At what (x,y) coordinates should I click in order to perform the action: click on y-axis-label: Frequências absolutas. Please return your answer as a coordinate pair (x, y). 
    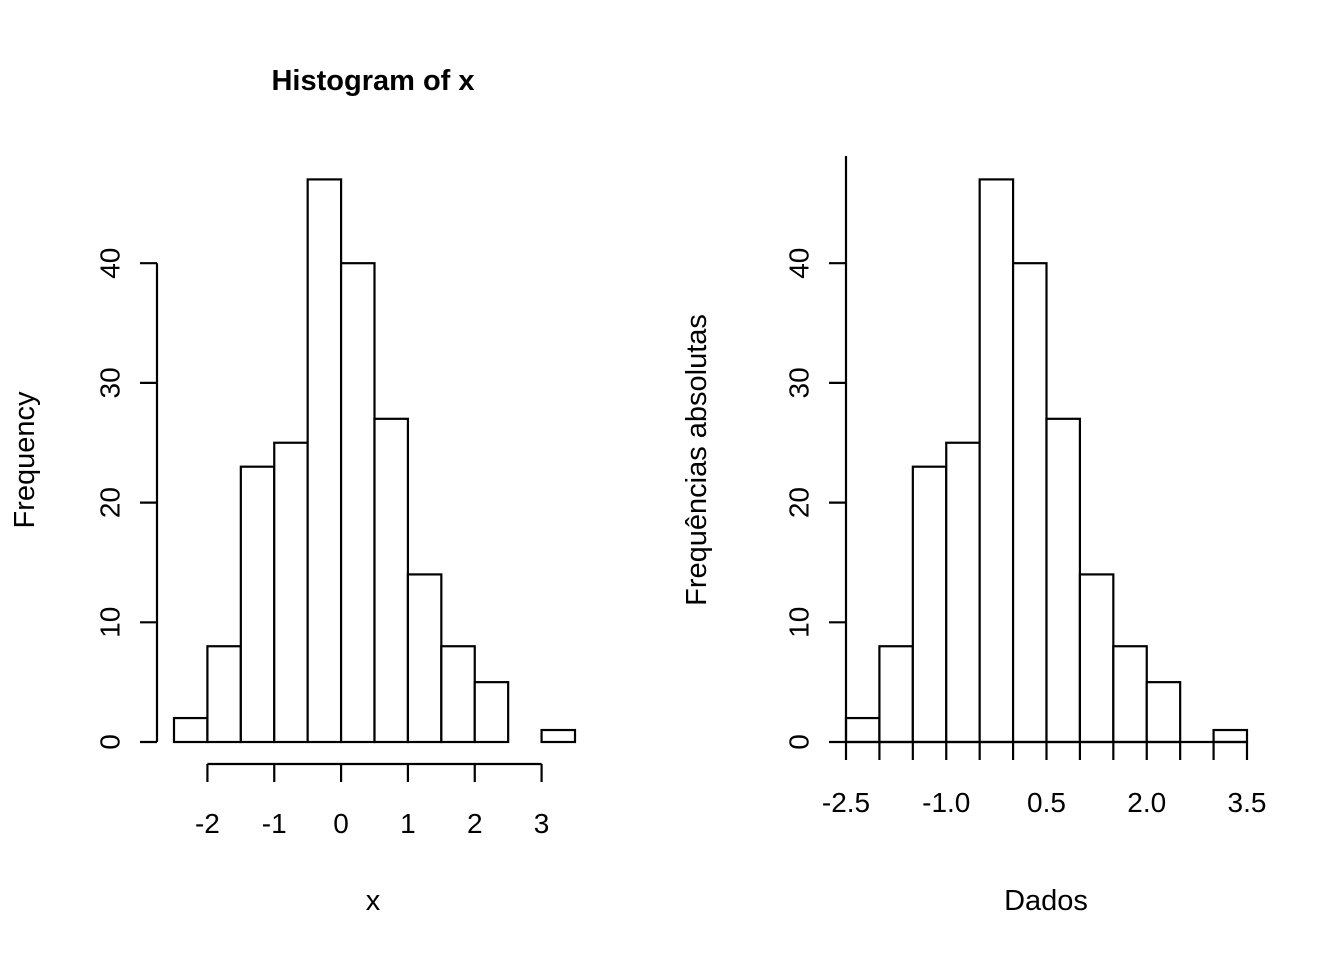
    Looking at the image, I should click on (697, 460).